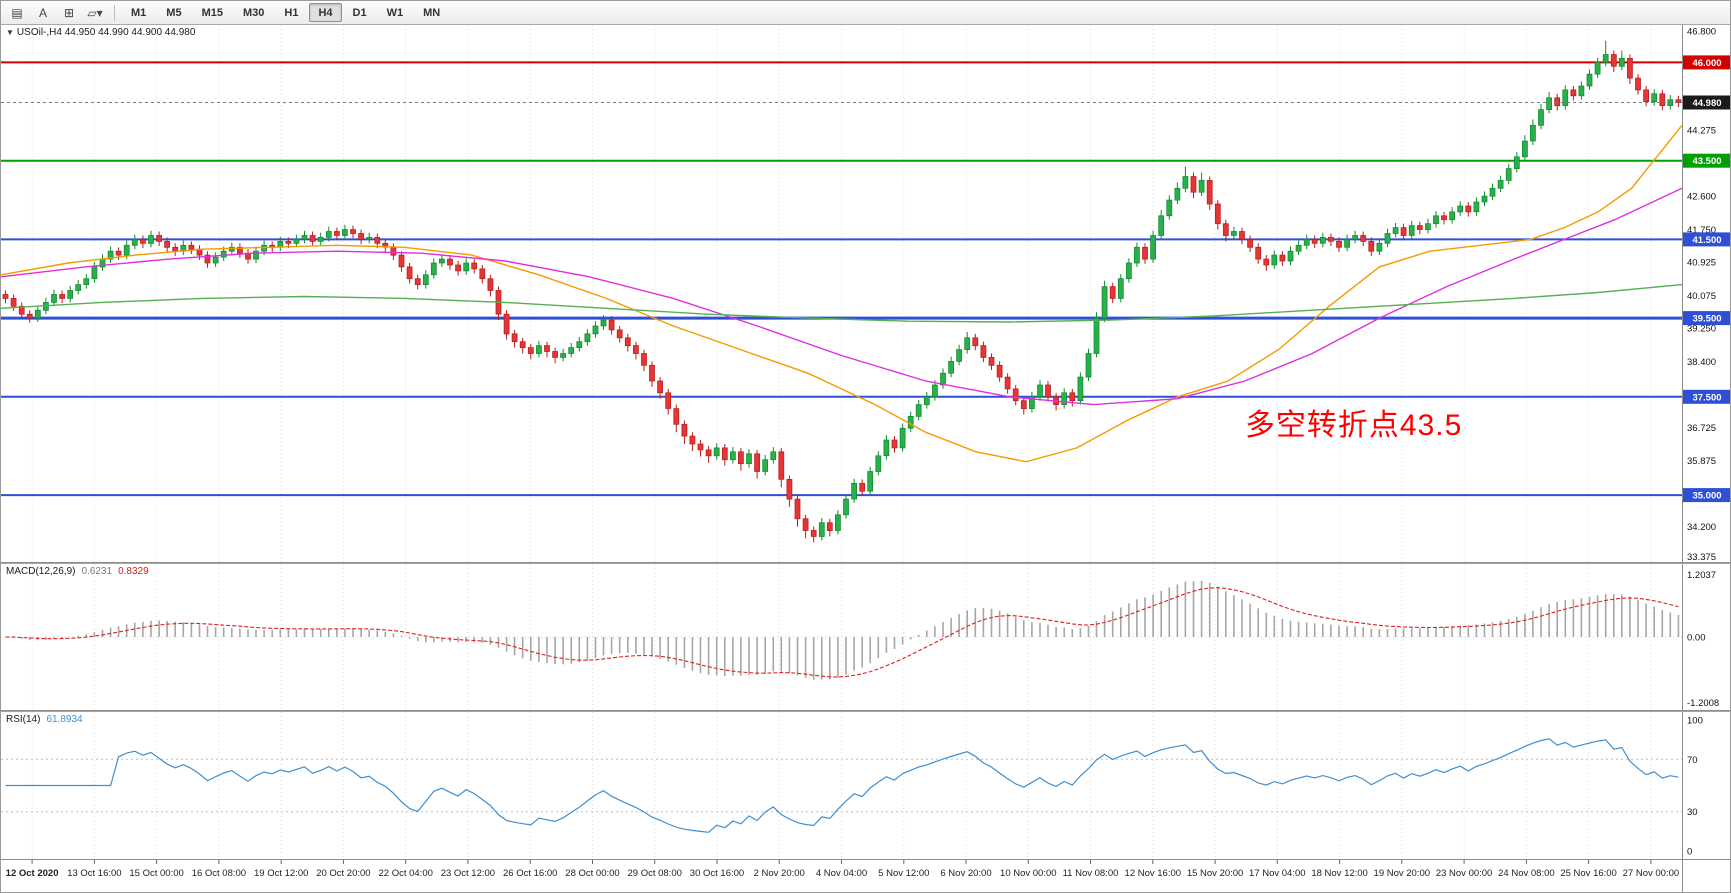  I want to click on rsi-title: RSI(14), so click(23, 719).